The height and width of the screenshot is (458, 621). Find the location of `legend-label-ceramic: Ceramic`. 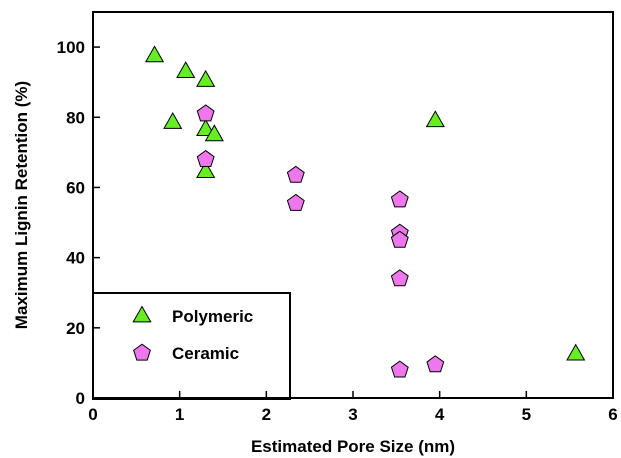

legend-label-ceramic: Ceramic is located at coordinates (205, 353).